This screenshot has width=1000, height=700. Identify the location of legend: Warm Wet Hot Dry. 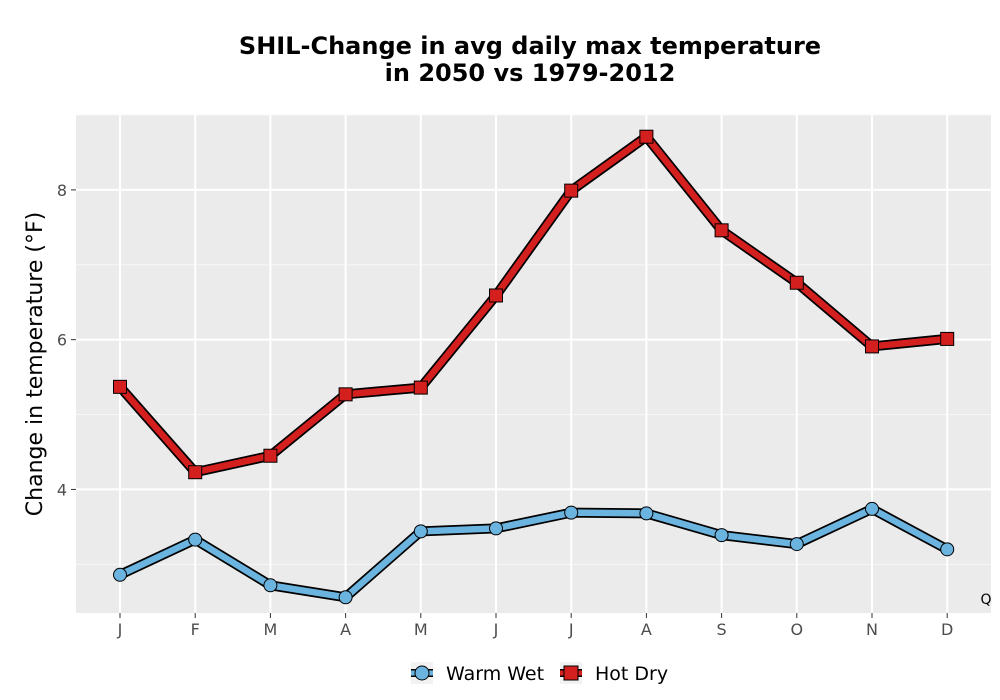
(539, 673).